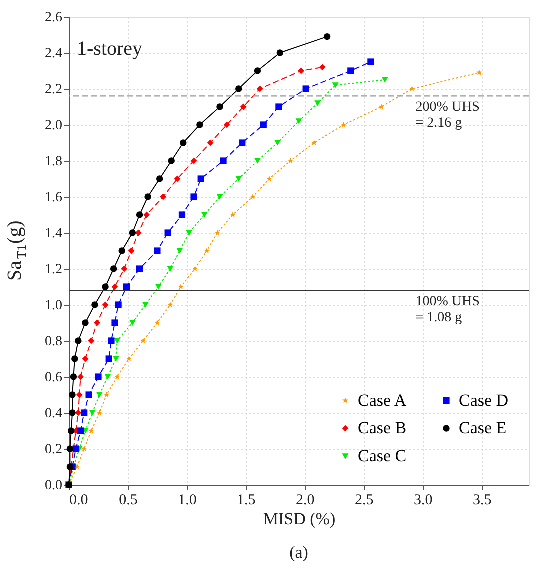  What do you see at coordinates (484, 400) in the screenshot?
I see `legend-label: Case D` at bounding box center [484, 400].